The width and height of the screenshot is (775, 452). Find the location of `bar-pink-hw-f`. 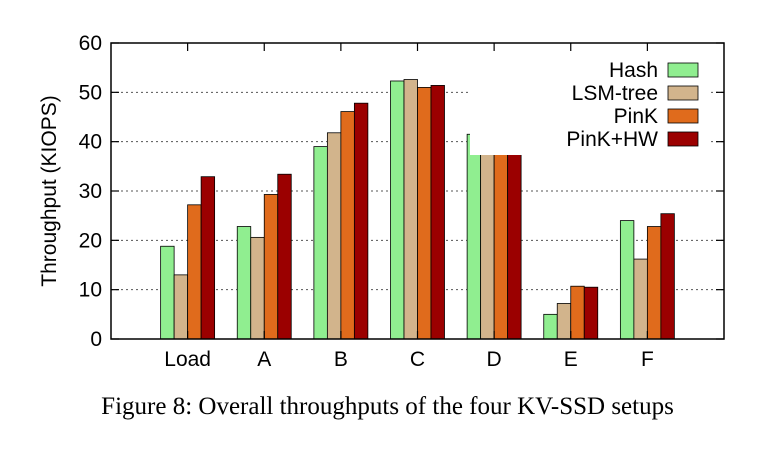

bar-pink-hw-f is located at coordinates (667, 276).